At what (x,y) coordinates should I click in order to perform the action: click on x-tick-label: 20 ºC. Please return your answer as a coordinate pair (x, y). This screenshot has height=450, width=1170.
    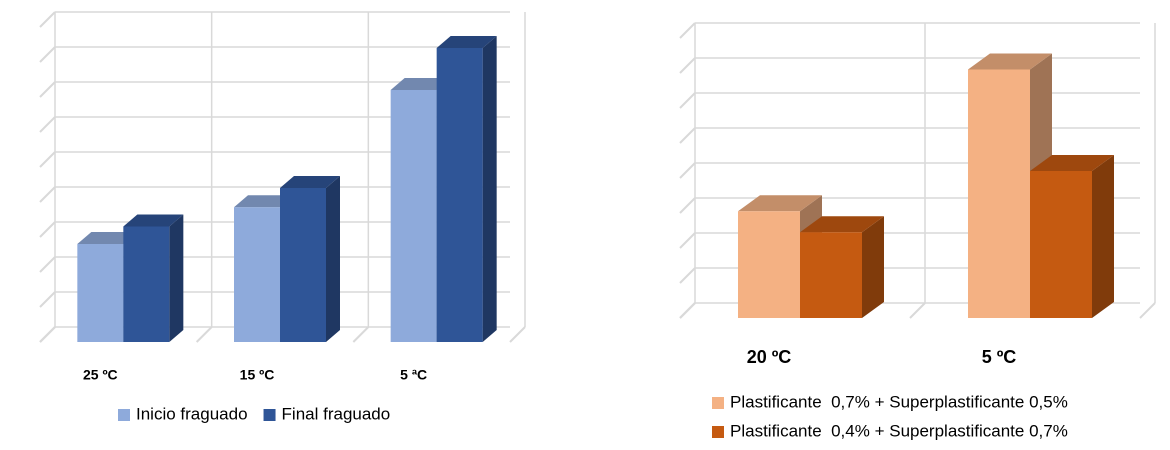
    Looking at the image, I should click on (769, 357).